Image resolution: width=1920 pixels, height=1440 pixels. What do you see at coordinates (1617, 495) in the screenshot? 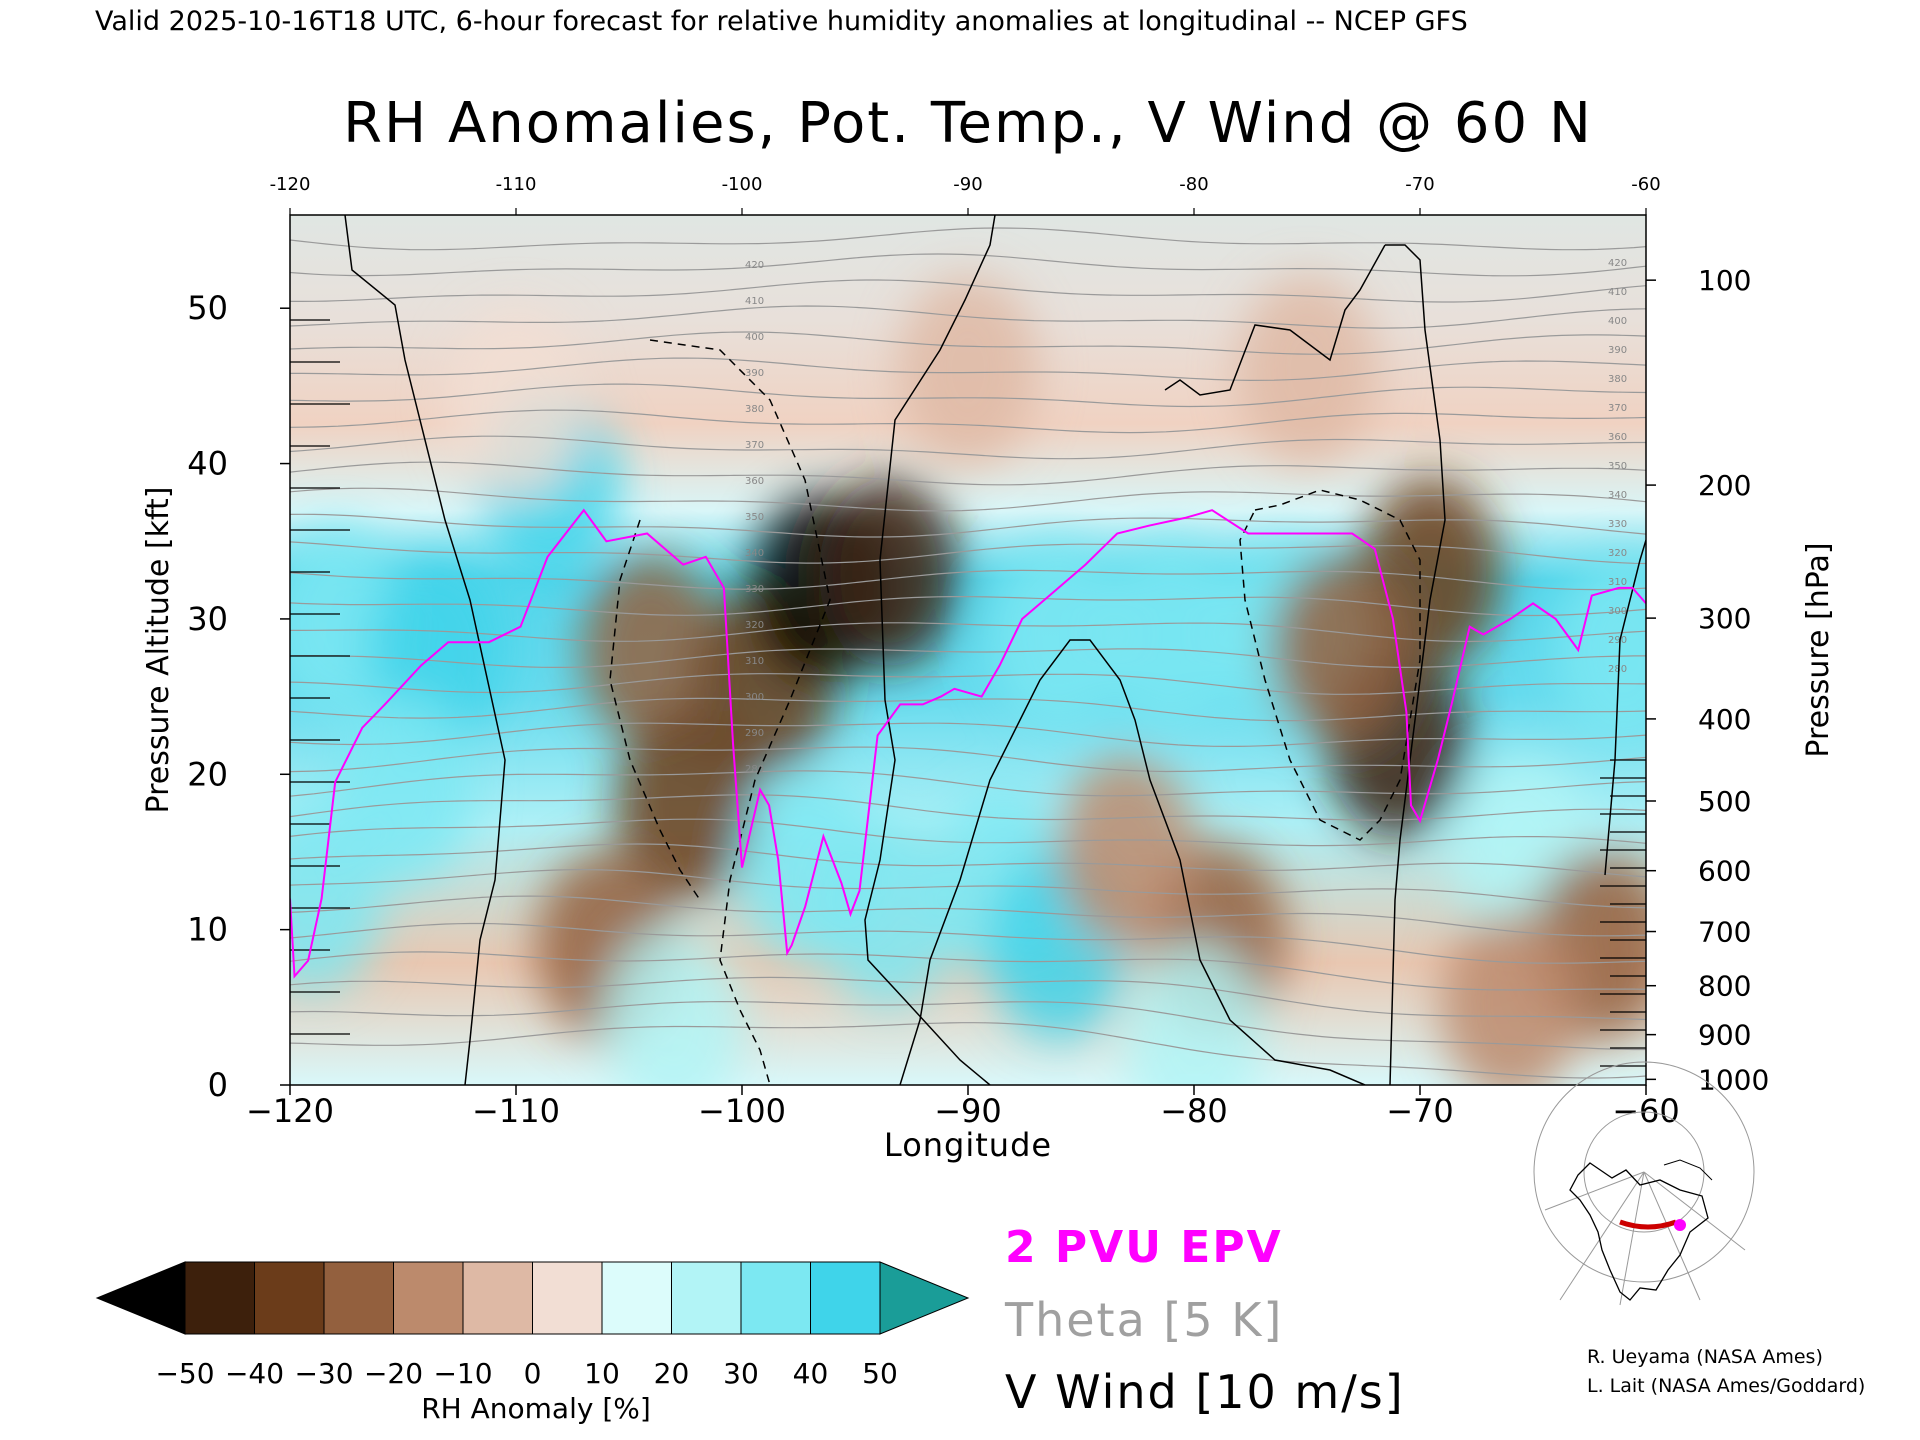
I see `theta-contour-label: 340` at bounding box center [1617, 495].